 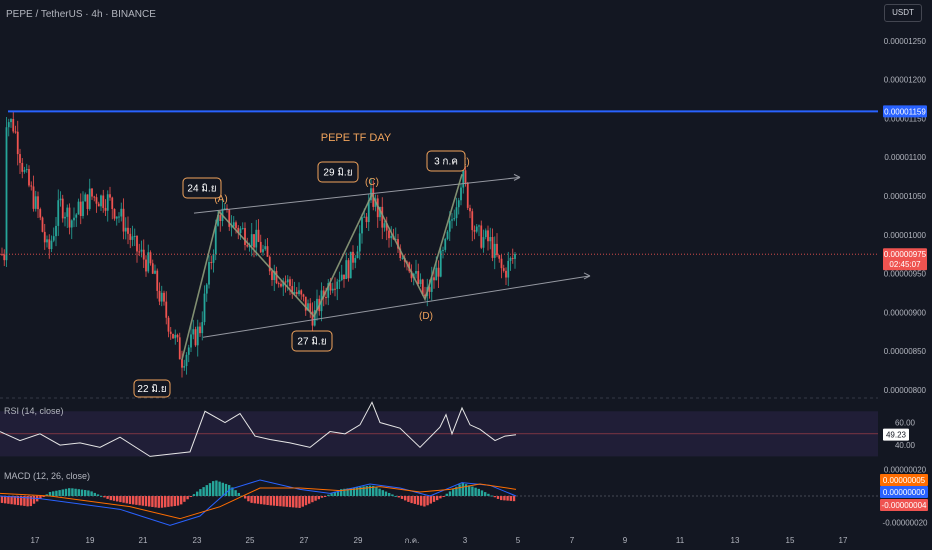 I want to click on time-tick-label: 19, so click(x=90, y=540).